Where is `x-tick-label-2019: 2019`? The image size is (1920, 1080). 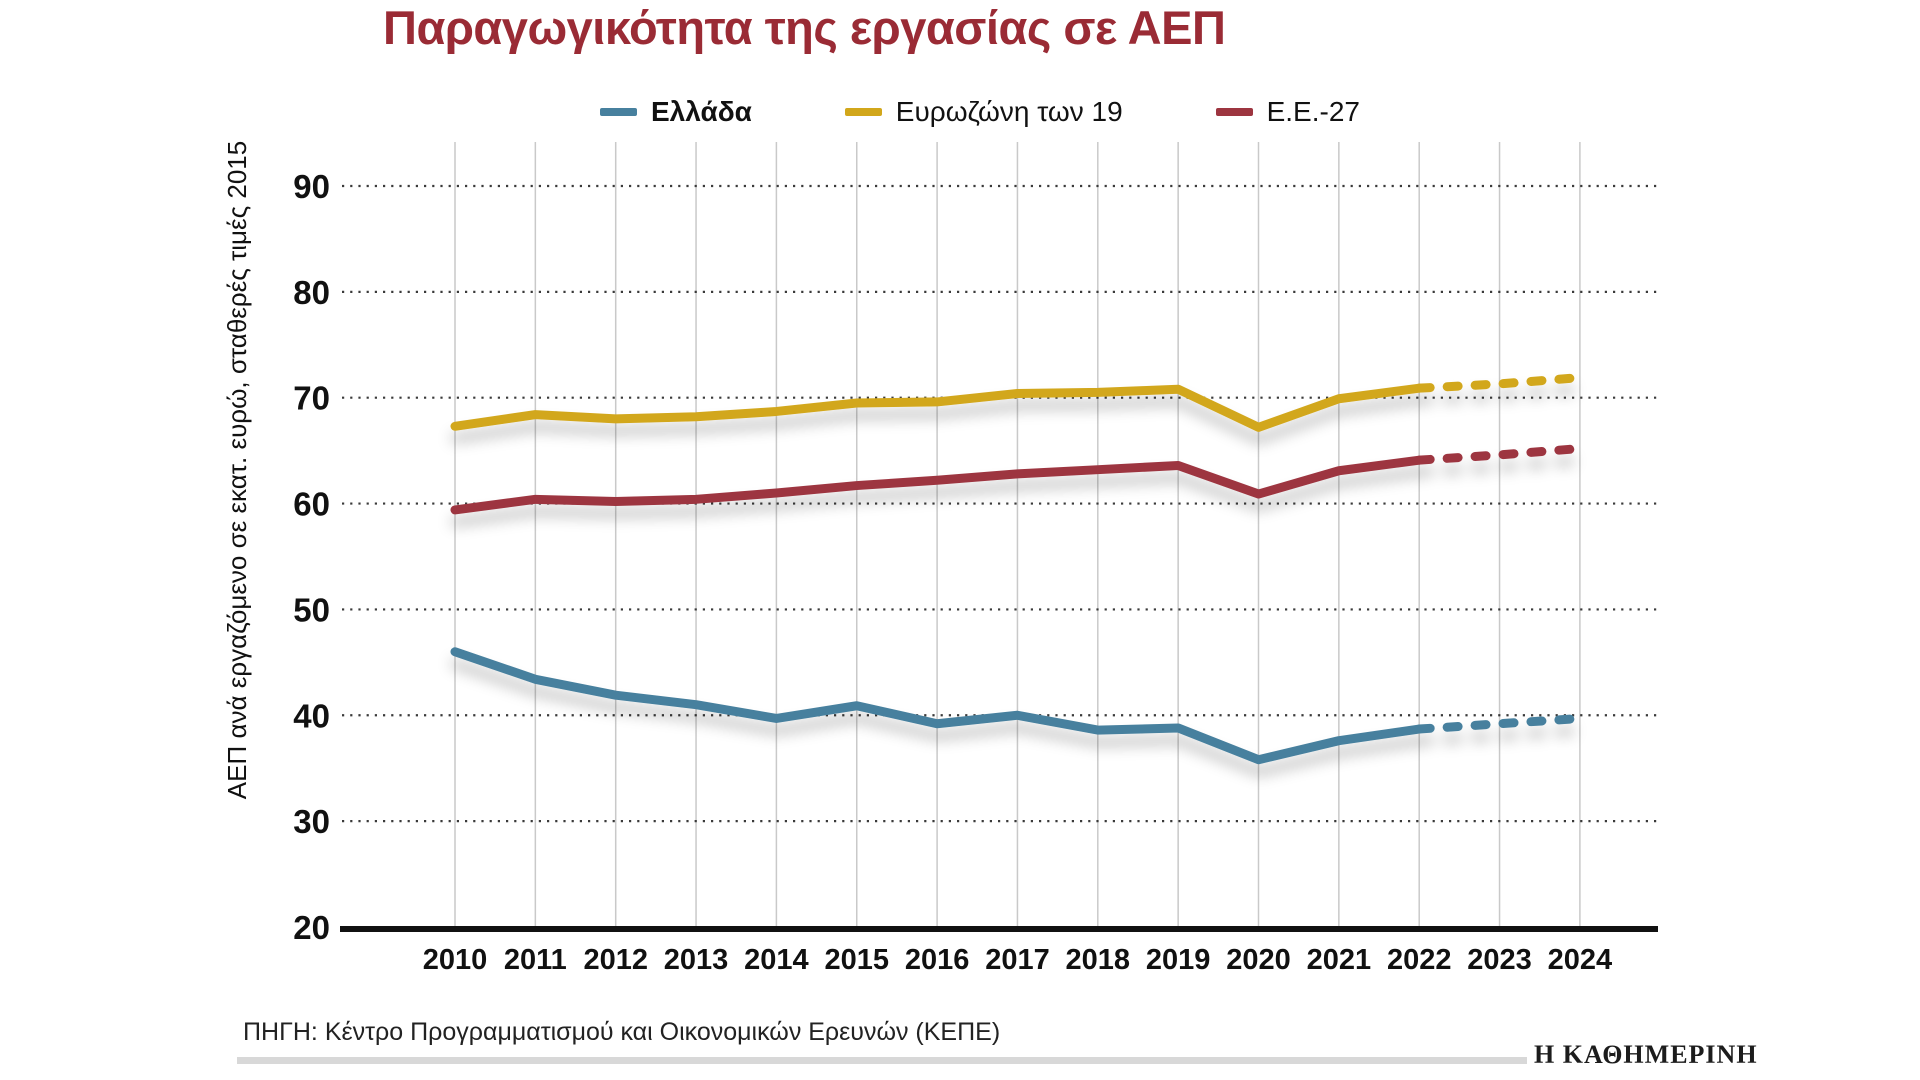 x-tick-label-2019: 2019 is located at coordinates (1178, 960).